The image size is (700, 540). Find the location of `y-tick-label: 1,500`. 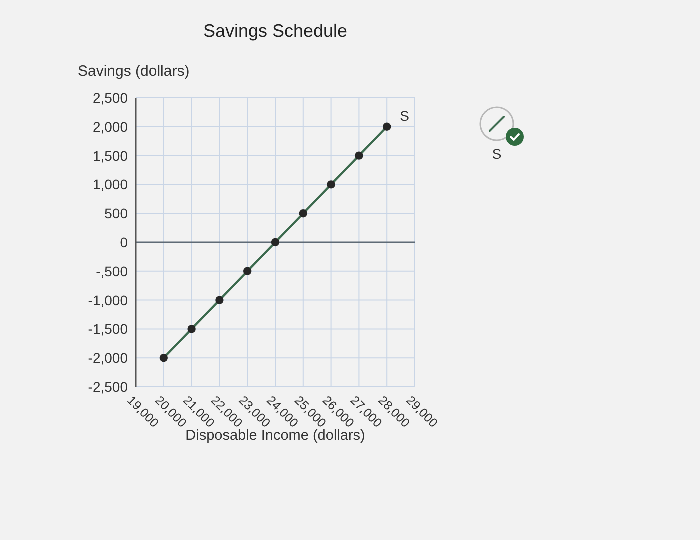

y-tick-label: 1,500 is located at coordinates (110, 156).